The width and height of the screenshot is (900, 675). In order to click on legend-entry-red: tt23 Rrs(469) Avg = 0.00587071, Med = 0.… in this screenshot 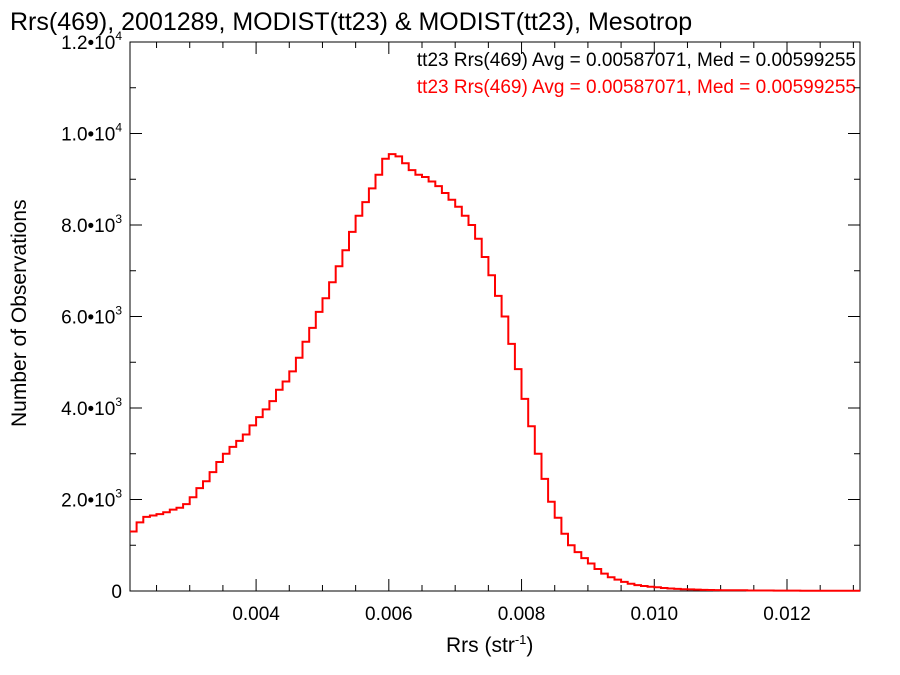, I will do `click(636, 87)`.